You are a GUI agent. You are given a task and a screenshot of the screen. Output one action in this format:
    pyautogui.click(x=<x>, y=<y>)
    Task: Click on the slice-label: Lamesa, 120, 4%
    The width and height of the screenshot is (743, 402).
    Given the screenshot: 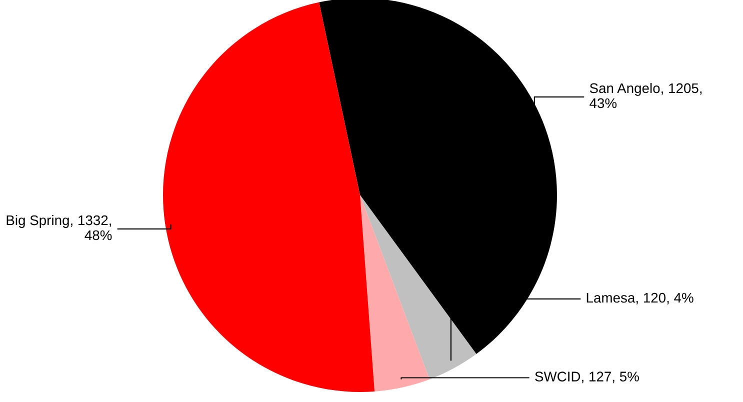 What is the action you would take?
    pyautogui.click(x=640, y=298)
    